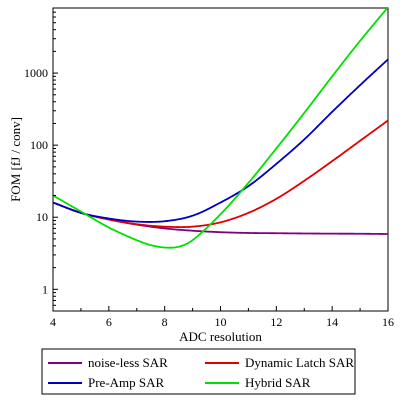 This screenshot has width=400, height=400. I want to click on x-tick-label: 12, so click(276, 322).